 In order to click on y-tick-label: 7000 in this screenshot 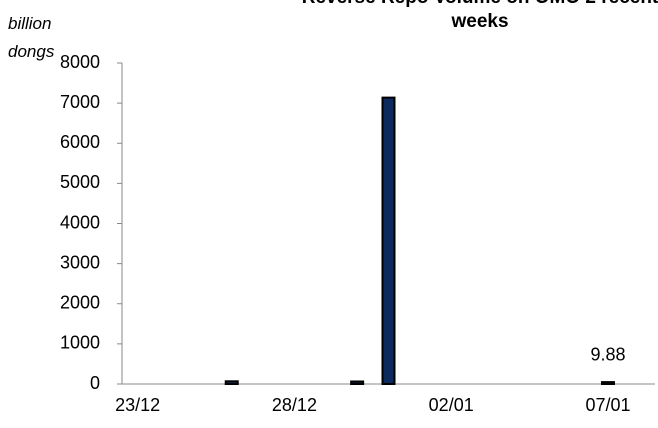, I will do `click(80, 102)`.